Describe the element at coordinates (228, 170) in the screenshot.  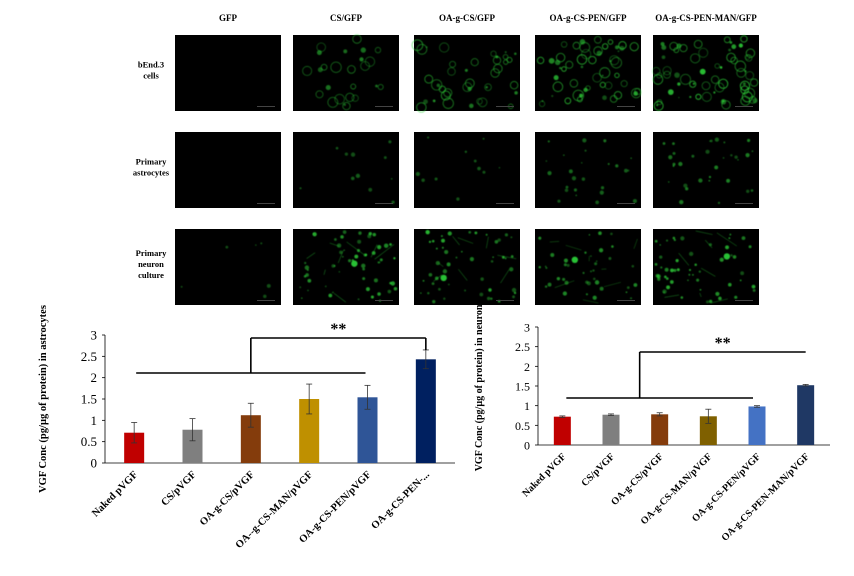
I see `micrograph-r1-c0` at that location.